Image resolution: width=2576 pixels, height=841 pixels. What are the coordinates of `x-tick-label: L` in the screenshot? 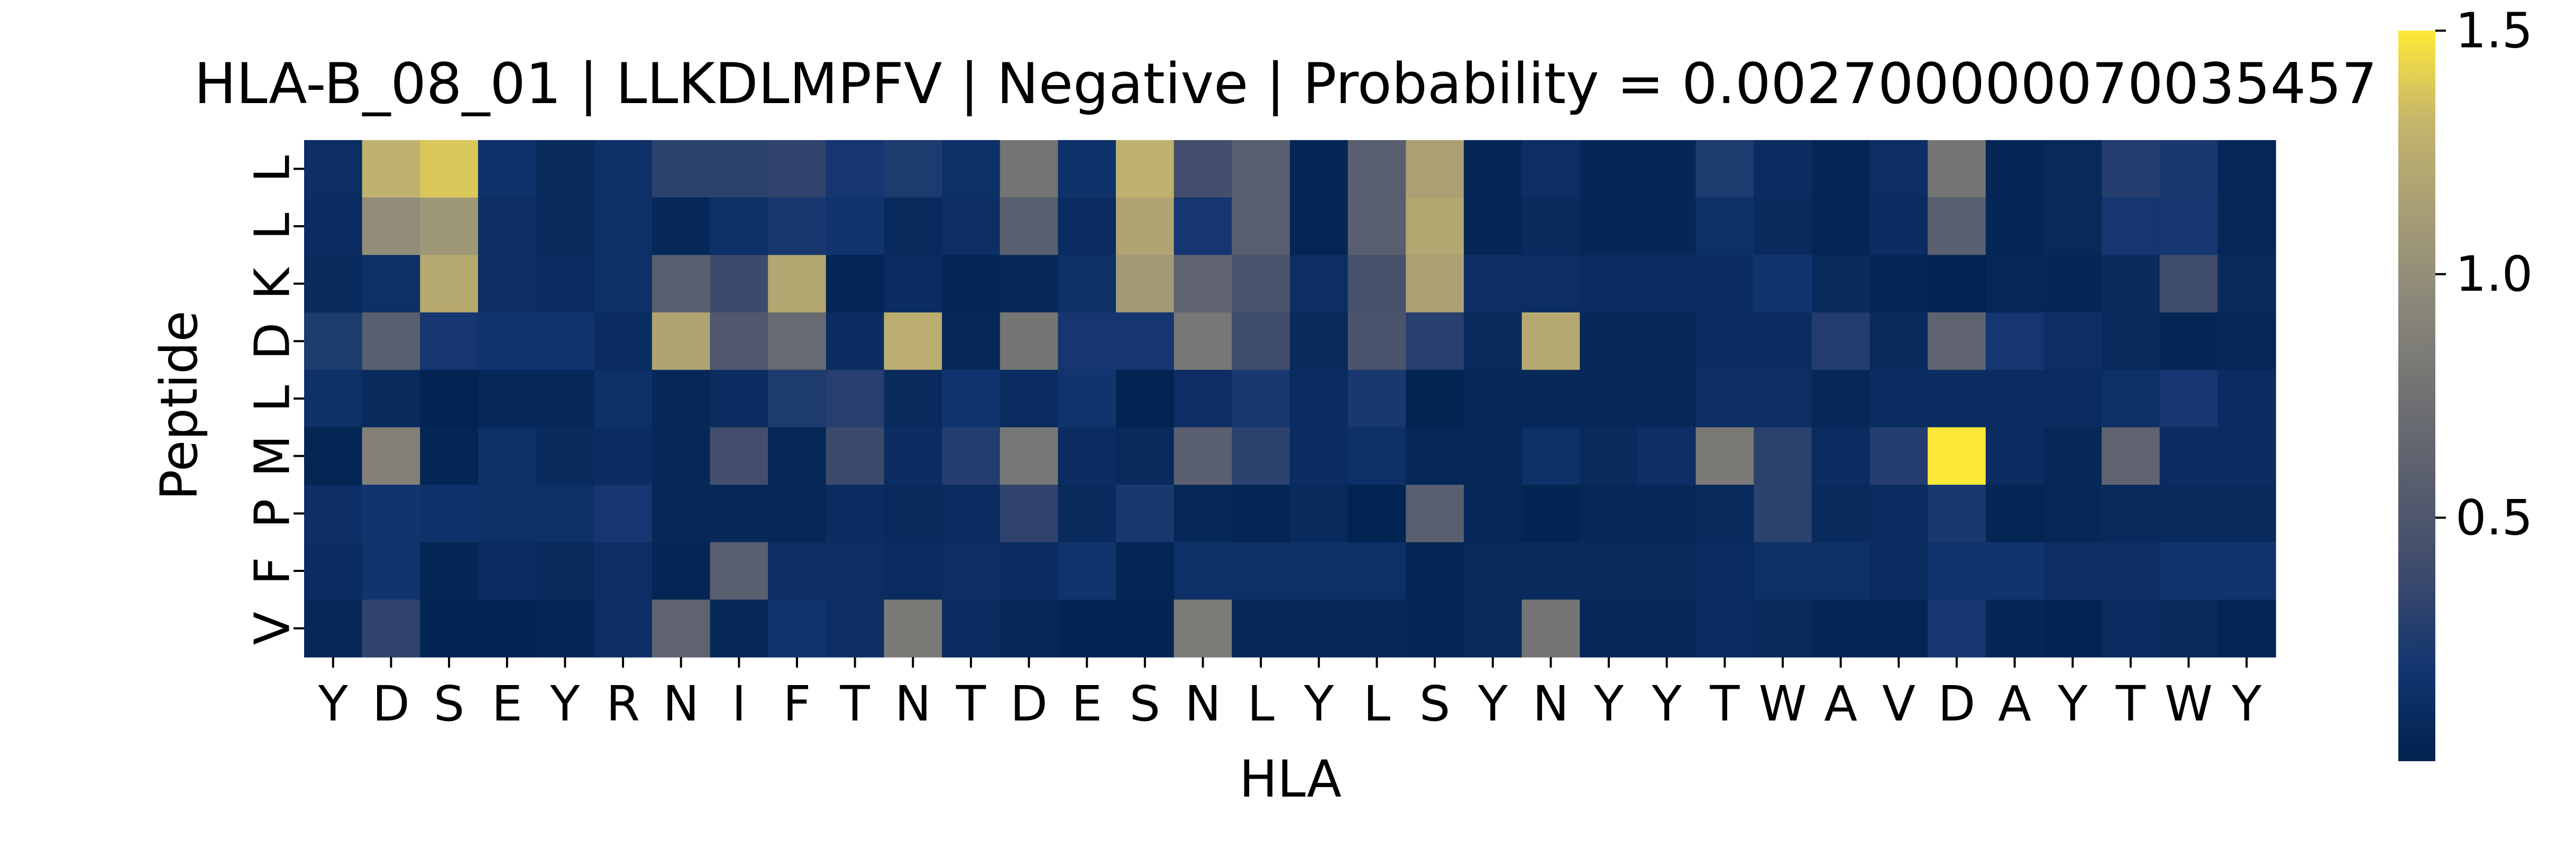 It's located at (1261, 704).